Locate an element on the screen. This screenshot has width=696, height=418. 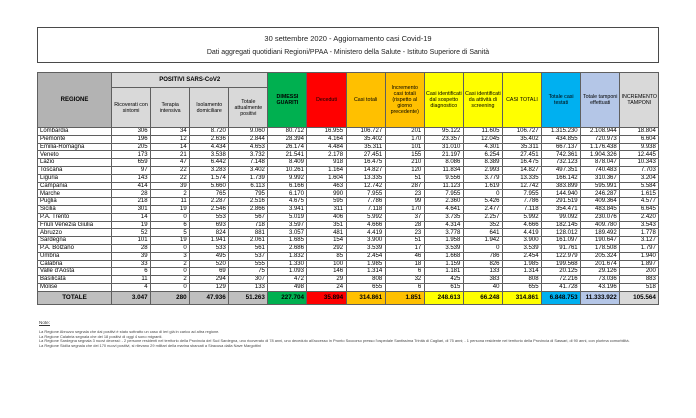
data-cell: 740.483 is located at coordinates (600, 170).